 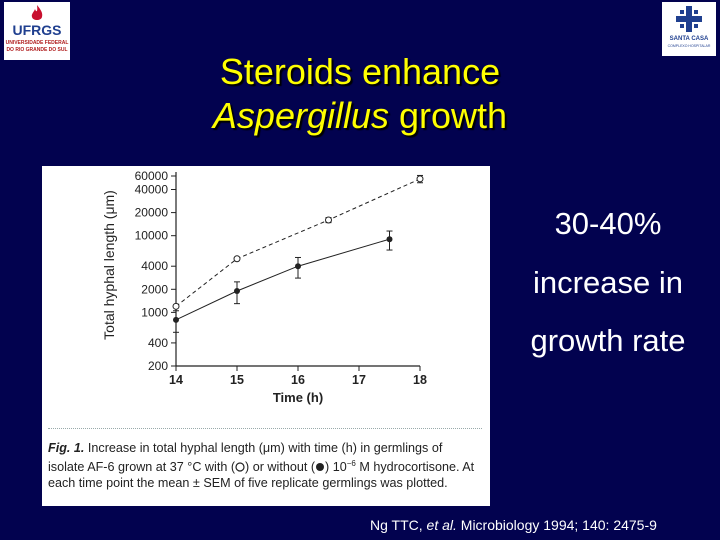 What do you see at coordinates (689, 19) in the screenshot?
I see `cross-icon` at bounding box center [689, 19].